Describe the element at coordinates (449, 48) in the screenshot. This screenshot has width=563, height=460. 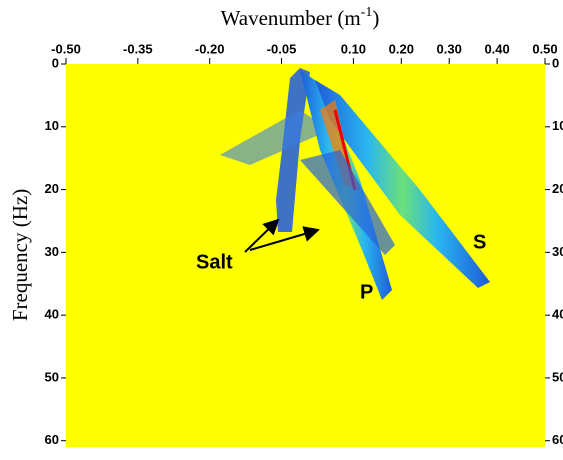
I see `x-tick-label: 0.30` at that location.